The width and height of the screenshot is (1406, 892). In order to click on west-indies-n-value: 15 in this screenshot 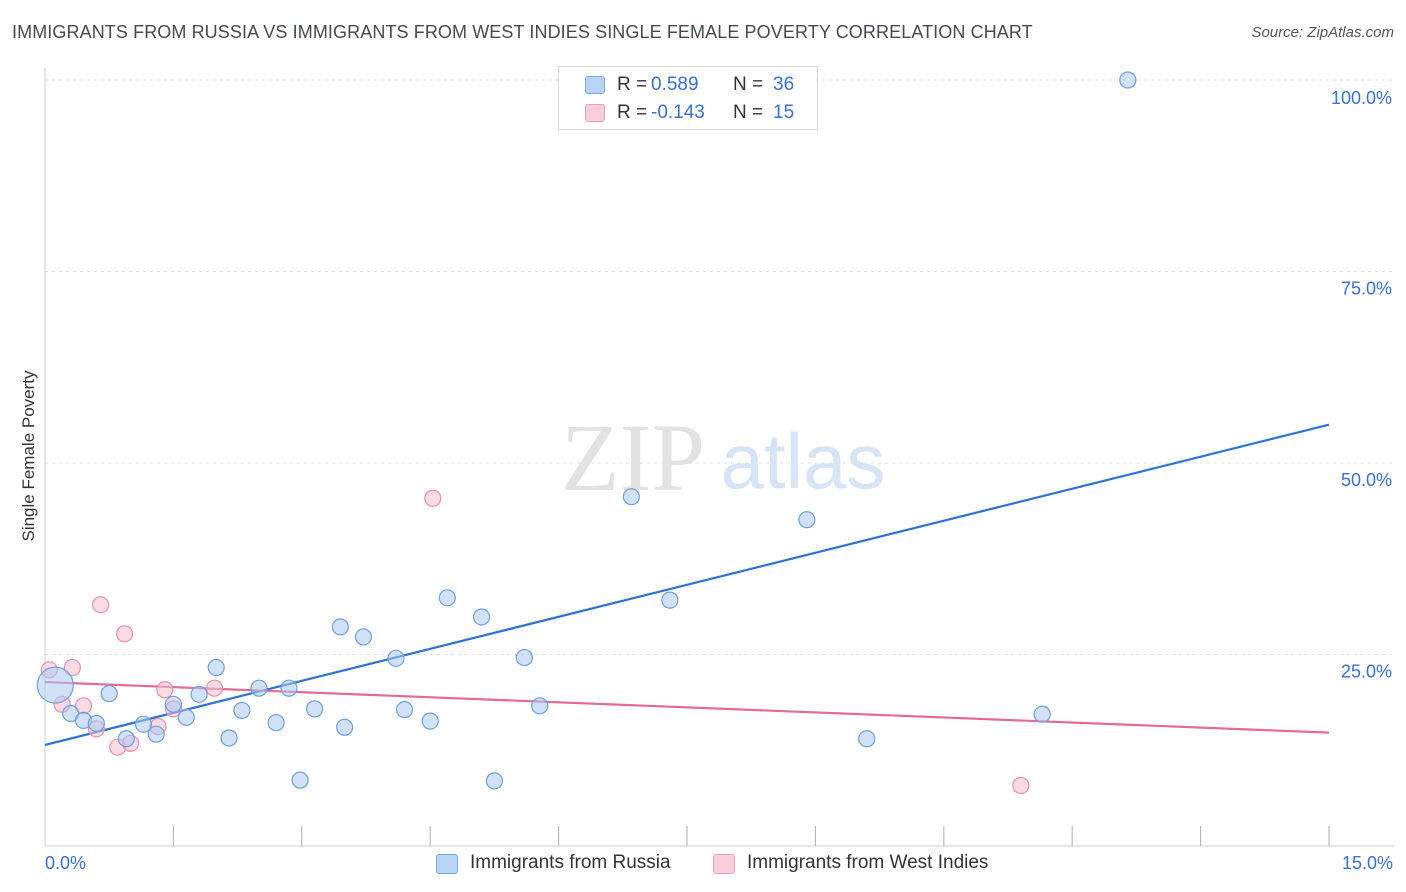, I will do `click(784, 112)`.